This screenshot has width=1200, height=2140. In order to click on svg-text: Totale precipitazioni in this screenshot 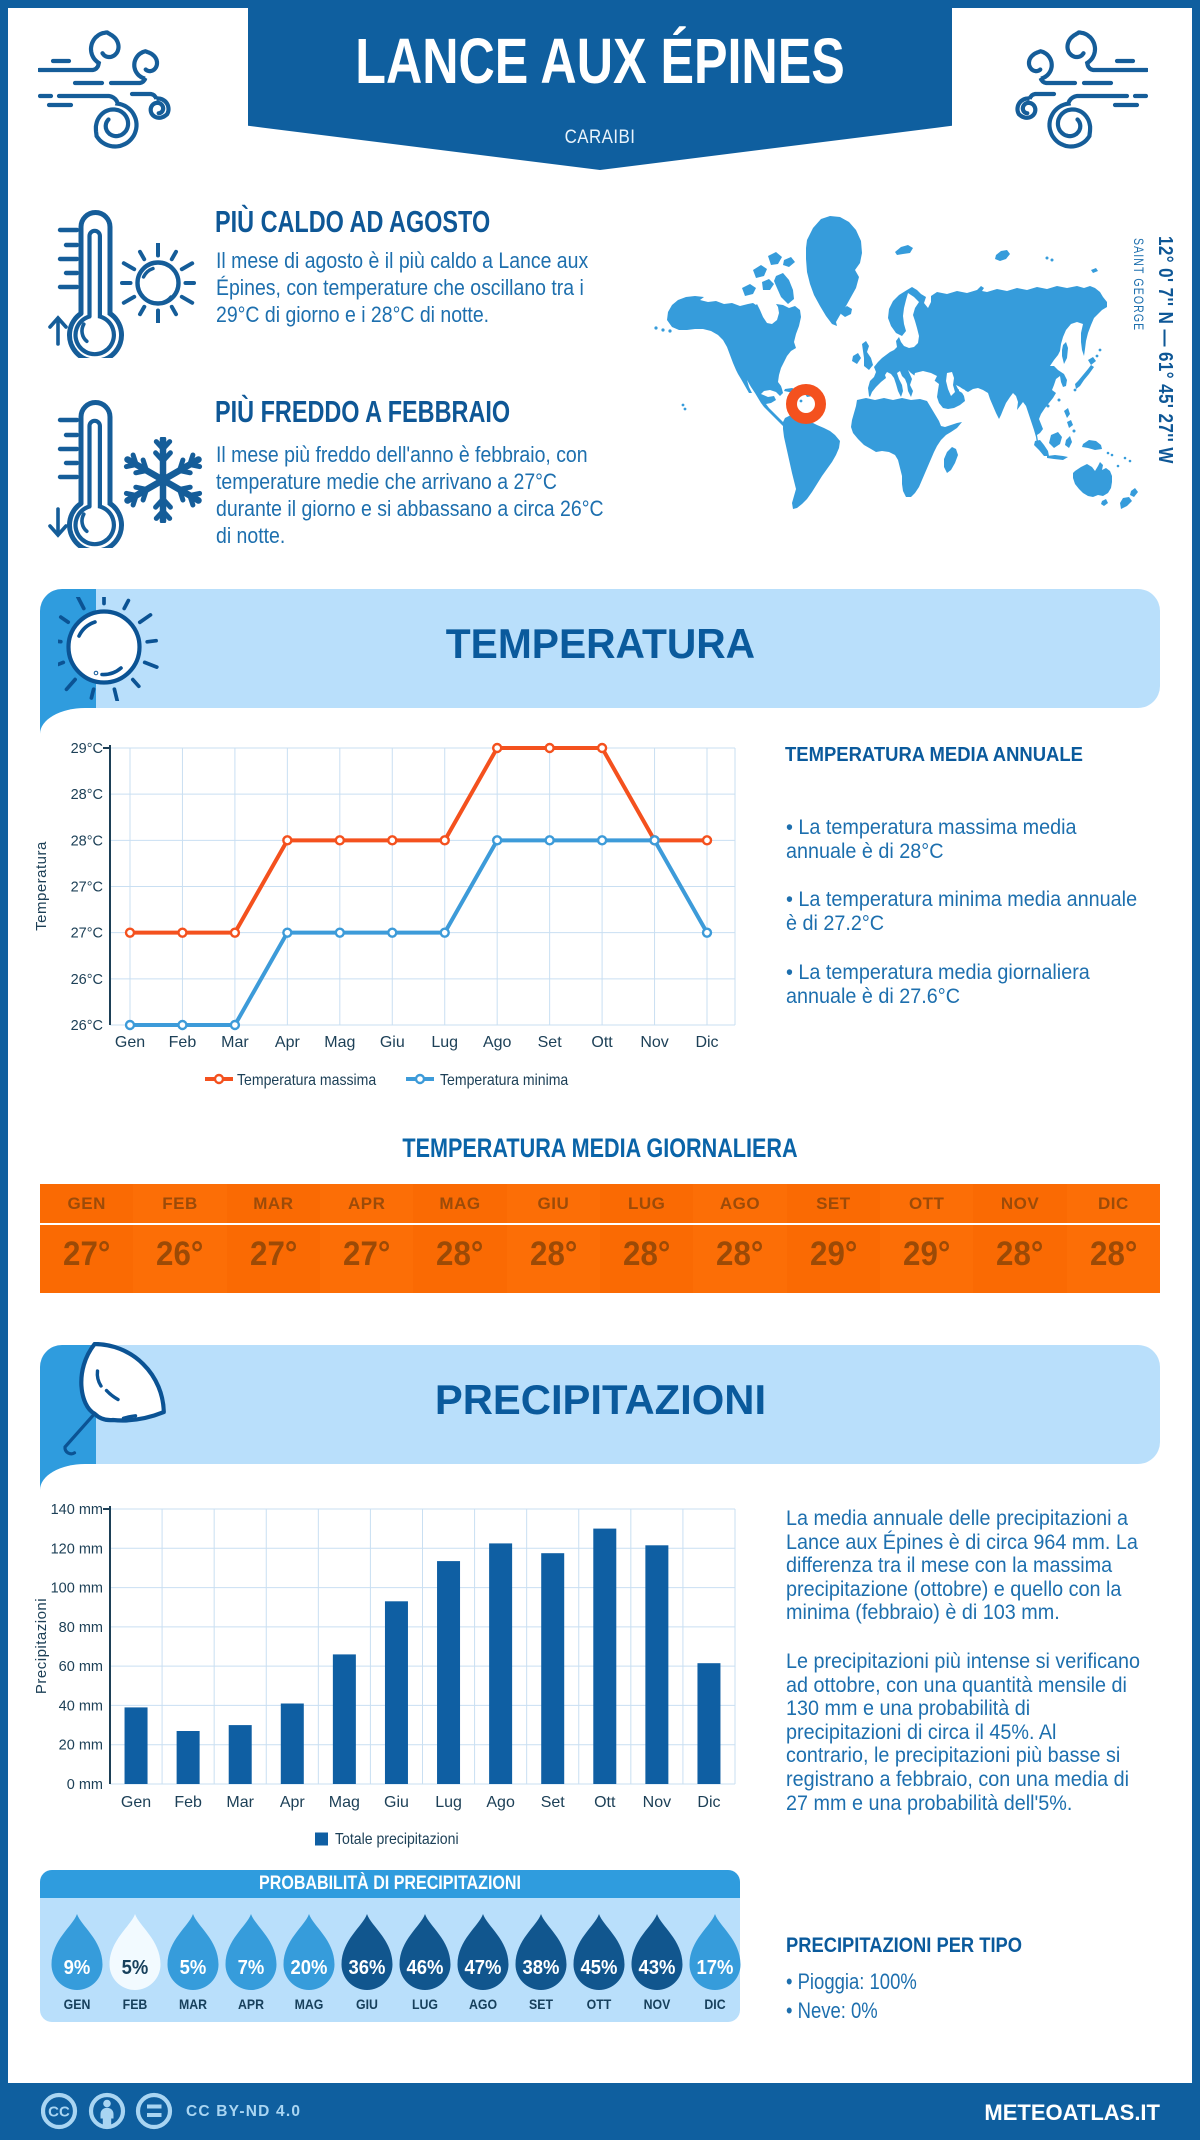, I will do `click(397, 1839)`.